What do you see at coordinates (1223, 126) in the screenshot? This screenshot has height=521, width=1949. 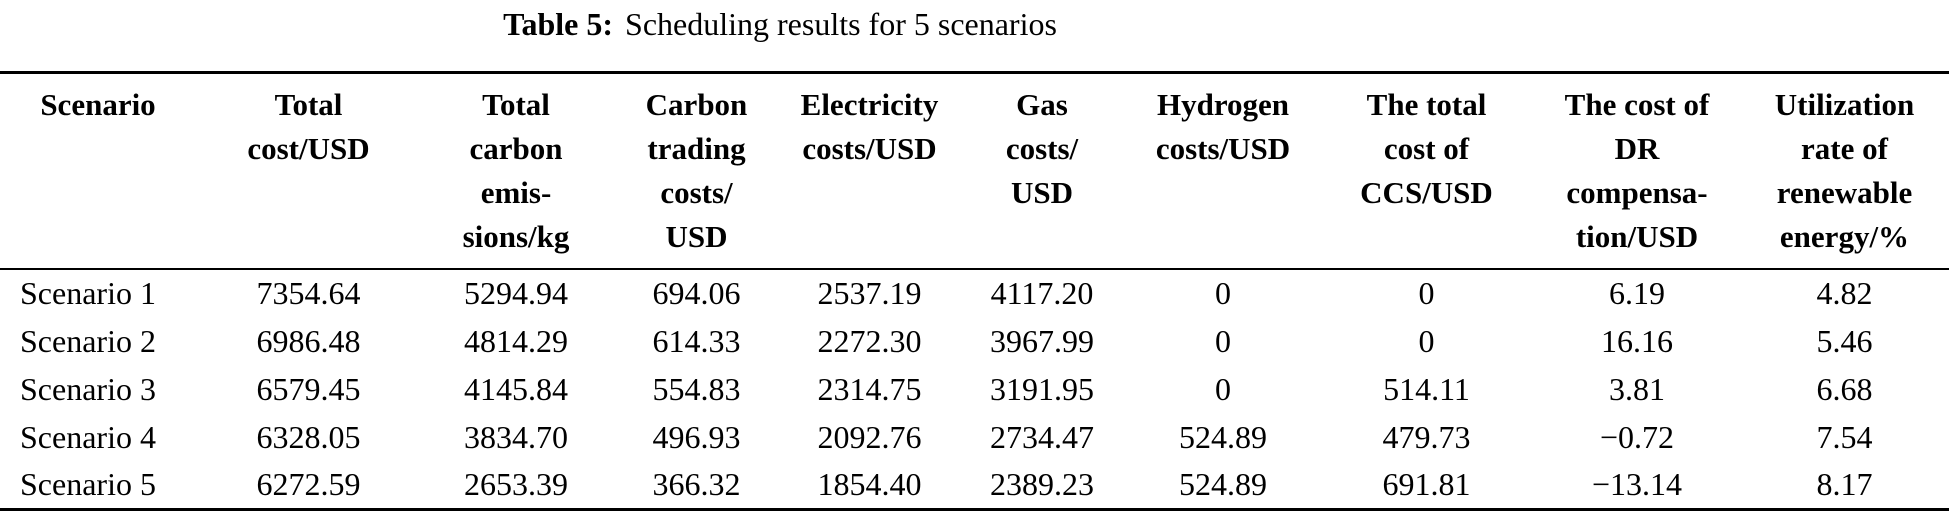 I see `column-header-hydrogen-costs: Hydrogen costs/USD` at bounding box center [1223, 126].